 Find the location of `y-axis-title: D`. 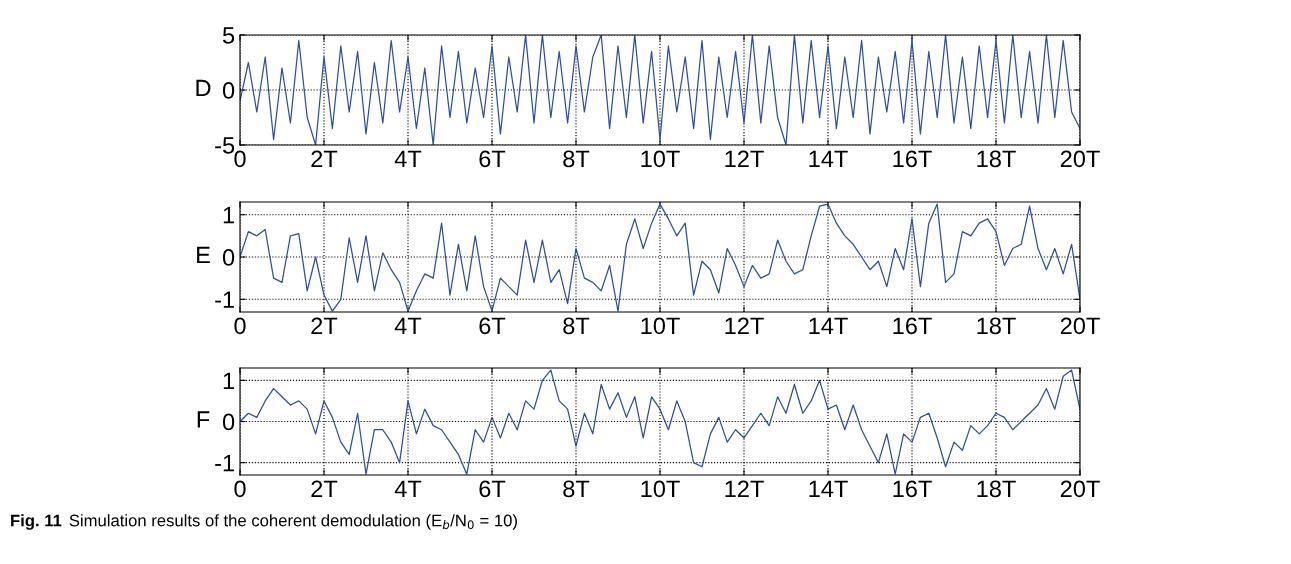

y-axis-title: D is located at coordinates (203, 88).